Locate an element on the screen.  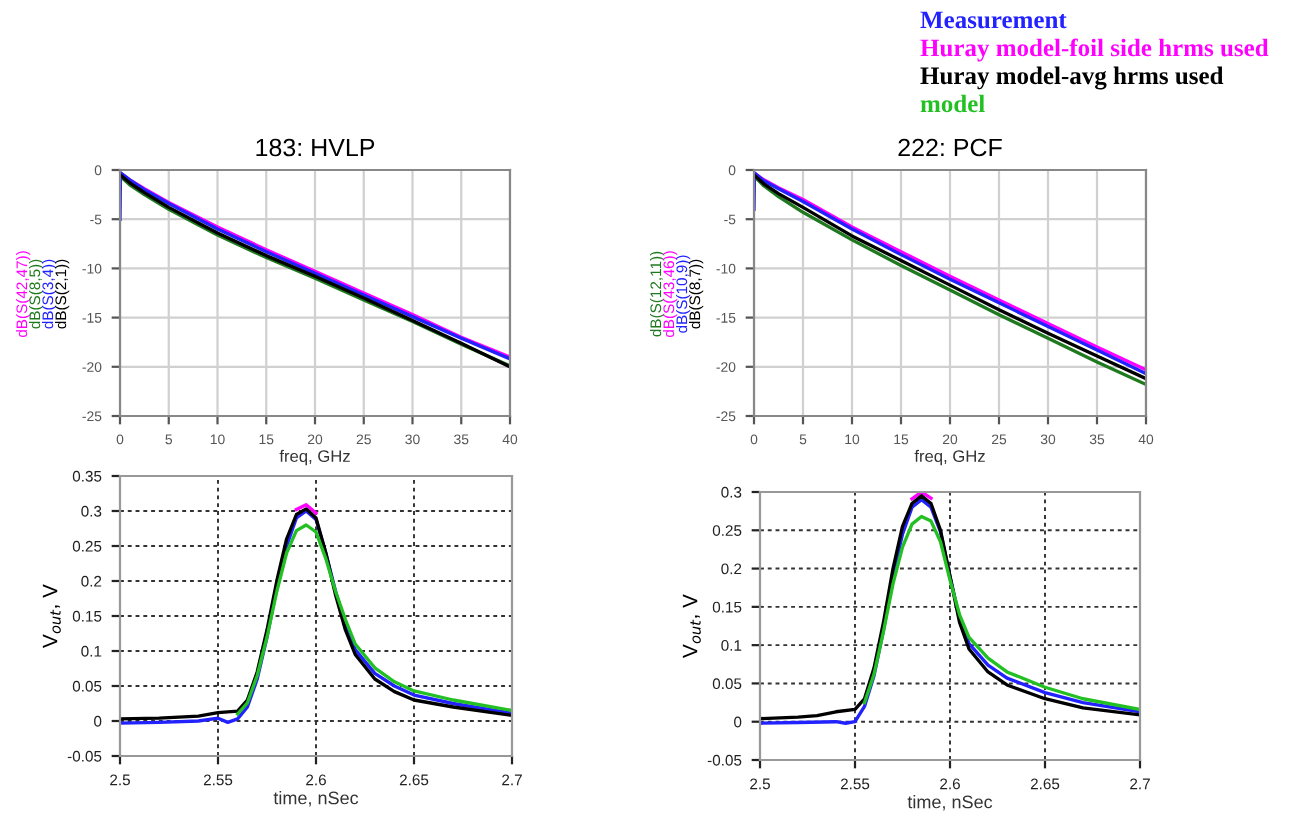
chart-title: 183: HVLP is located at coordinates (315, 147).